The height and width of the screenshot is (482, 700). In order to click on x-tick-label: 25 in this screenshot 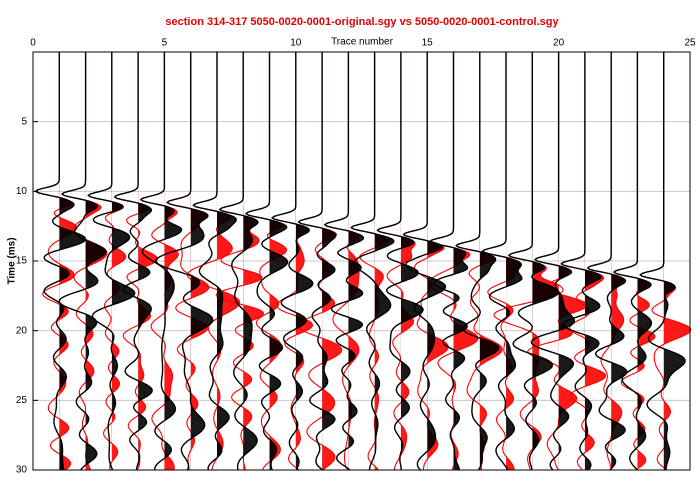, I will do `click(690, 43)`.